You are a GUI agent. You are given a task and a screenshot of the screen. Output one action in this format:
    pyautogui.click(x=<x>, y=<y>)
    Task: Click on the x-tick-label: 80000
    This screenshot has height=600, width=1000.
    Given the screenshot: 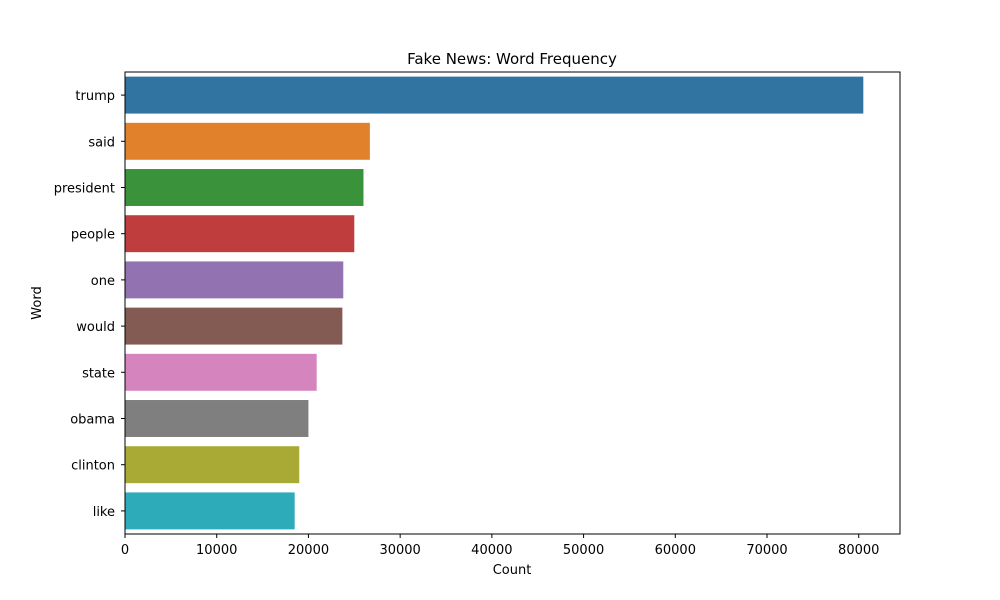 What is the action you would take?
    pyautogui.click(x=858, y=550)
    